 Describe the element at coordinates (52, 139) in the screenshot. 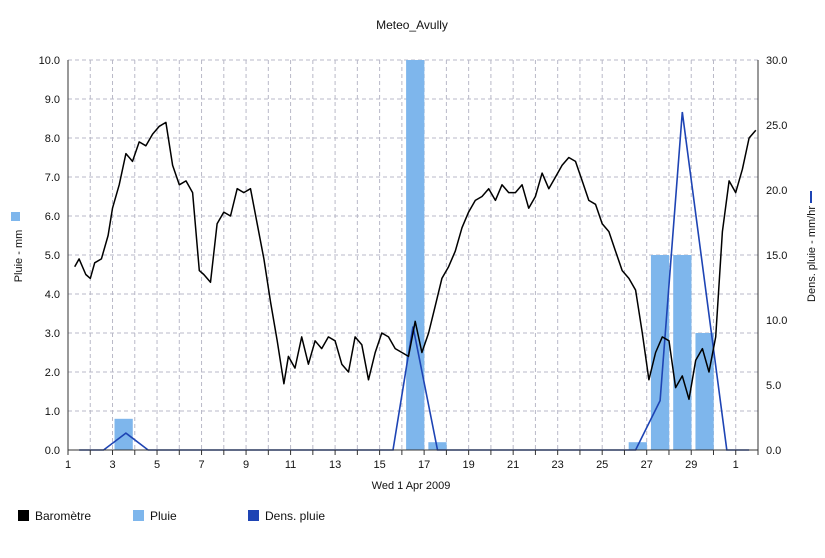

I see `y-left-tick-label: 8.0` at that location.